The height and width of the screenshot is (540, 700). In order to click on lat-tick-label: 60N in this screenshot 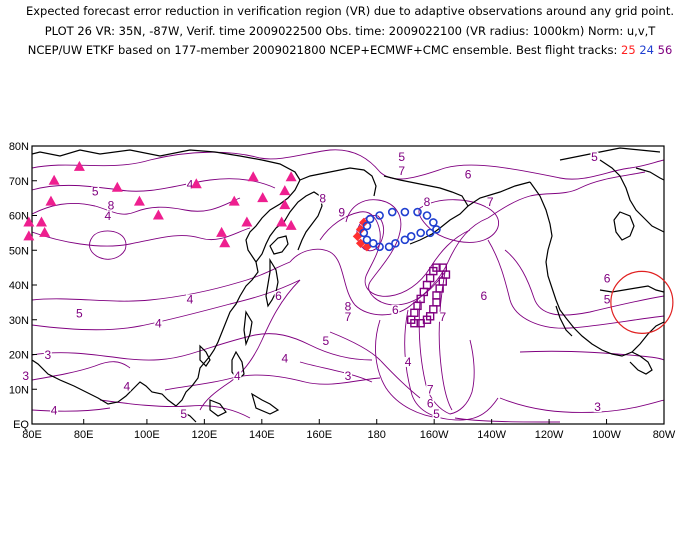, I will do `click(19, 217)`.